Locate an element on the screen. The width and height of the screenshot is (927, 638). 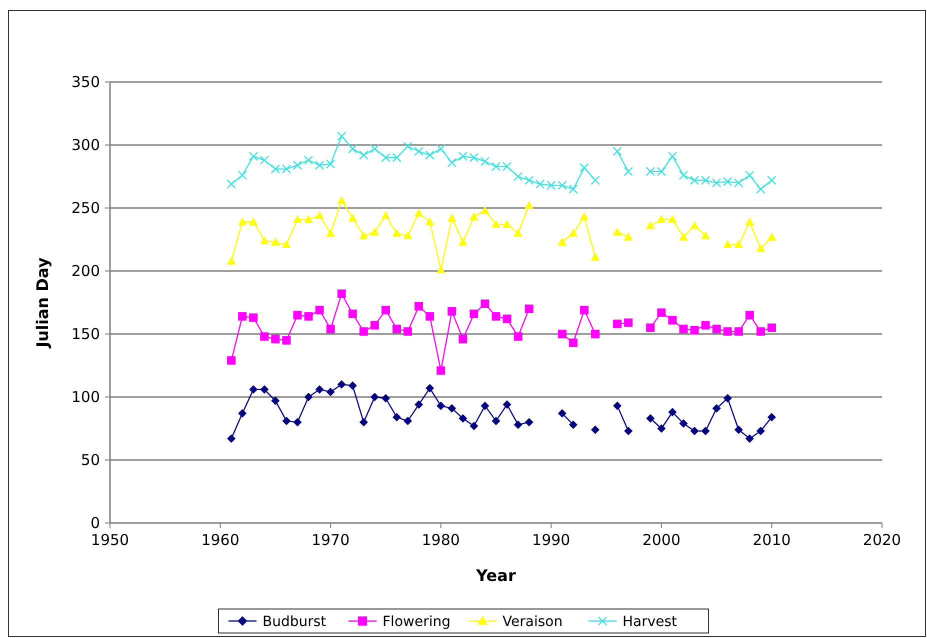
x-tick-label: 1990 is located at coordinates (551, 540).